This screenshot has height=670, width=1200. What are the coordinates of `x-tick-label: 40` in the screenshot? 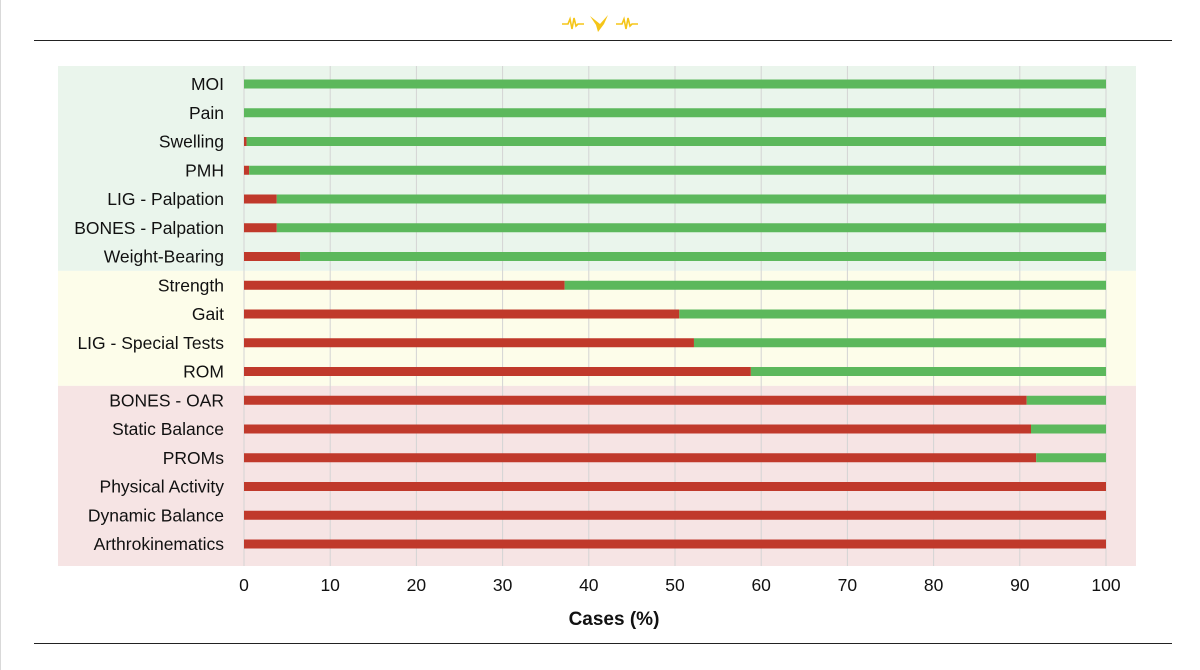 It's located at (589, 585).